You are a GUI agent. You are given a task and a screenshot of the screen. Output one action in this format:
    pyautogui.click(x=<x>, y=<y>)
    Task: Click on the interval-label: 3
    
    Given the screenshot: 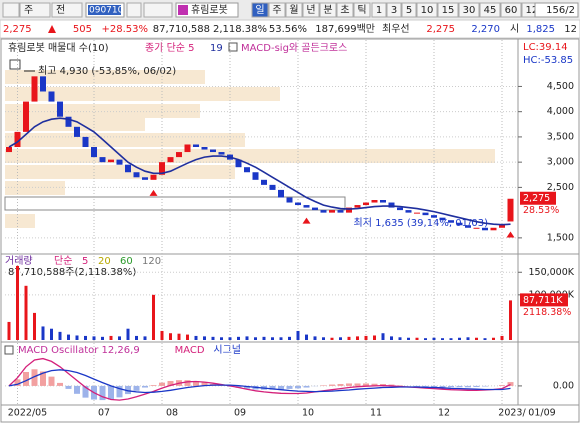 What is the action you would take?
    pyautogui.click(x=394, y=10)
    